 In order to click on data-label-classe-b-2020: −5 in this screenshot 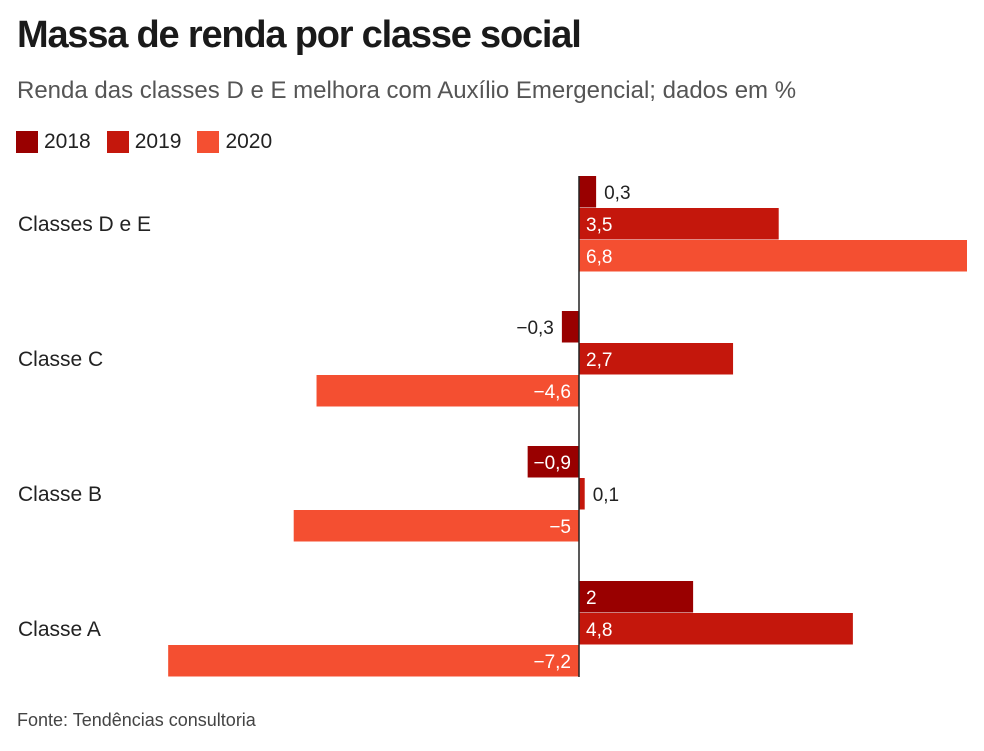, I will do `click(560, 527)`.